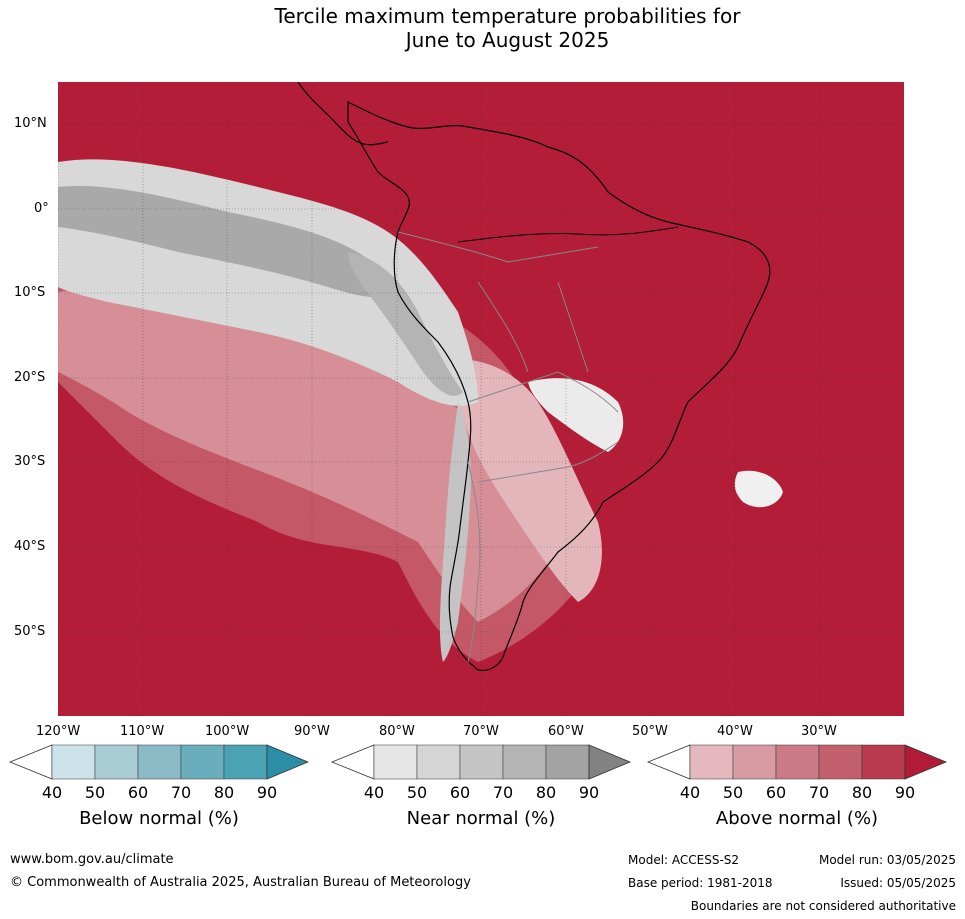 The height and width of the screenshot is (919, 965). I want to click on below-tick-80: 80, so click(224, 792).